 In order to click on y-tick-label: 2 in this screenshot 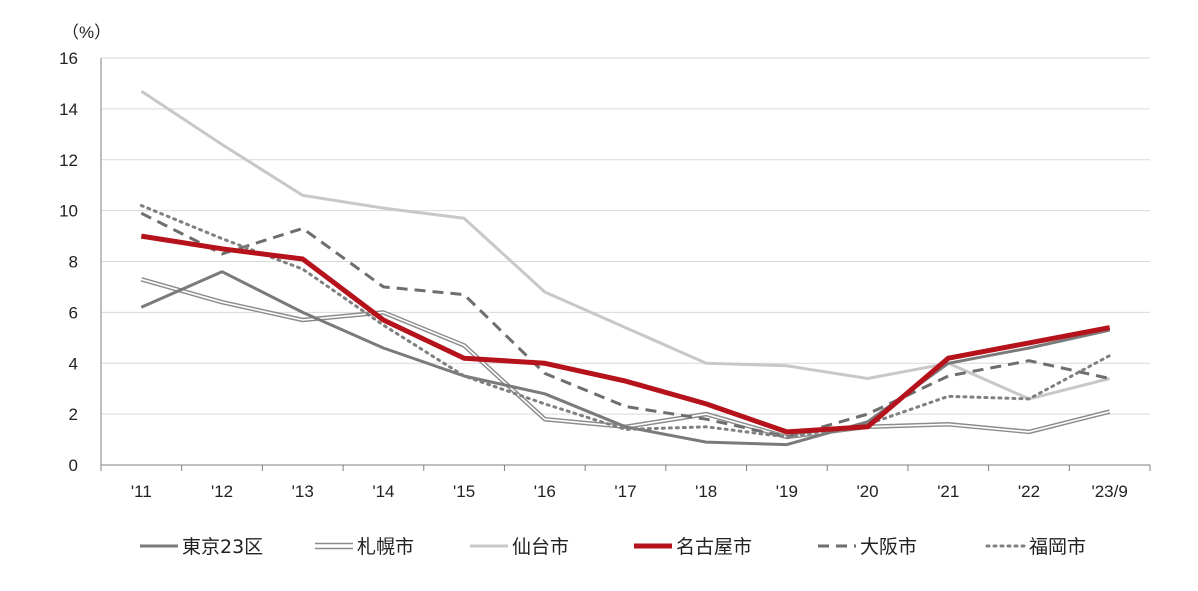, I will do `click(73, 414)`.